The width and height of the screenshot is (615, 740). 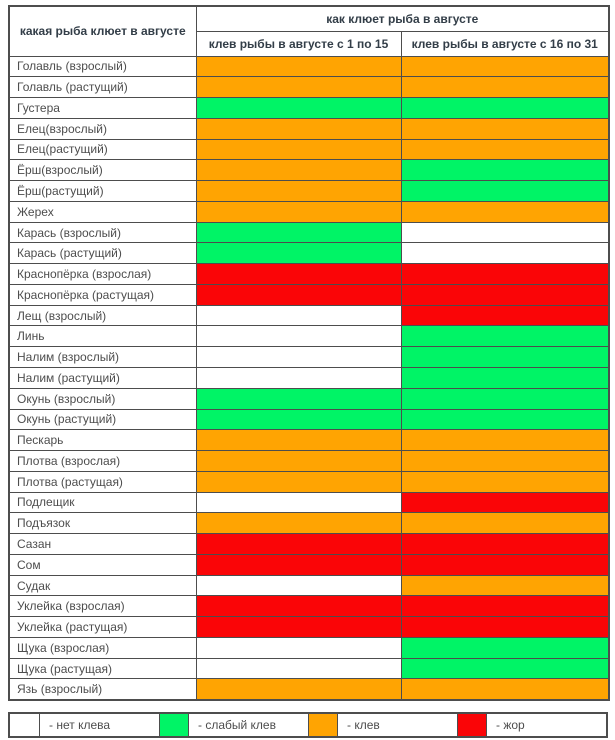 What do you see at coordinates (102, 211) in the screenshot?
I see `fish-name: Жерех` at bounding box center [102, 211].